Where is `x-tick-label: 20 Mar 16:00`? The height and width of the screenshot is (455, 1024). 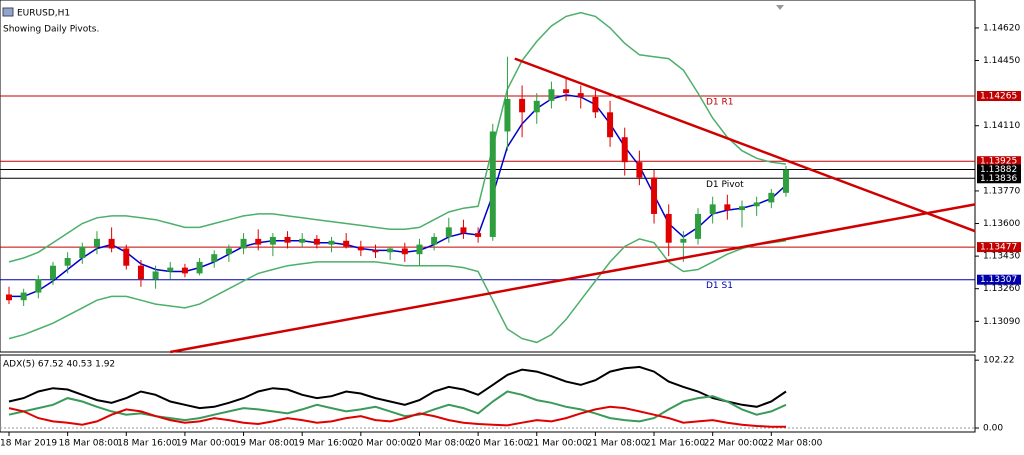
x-tick-label: 20 Mar 16:00 is located at coordinates (499, 444).